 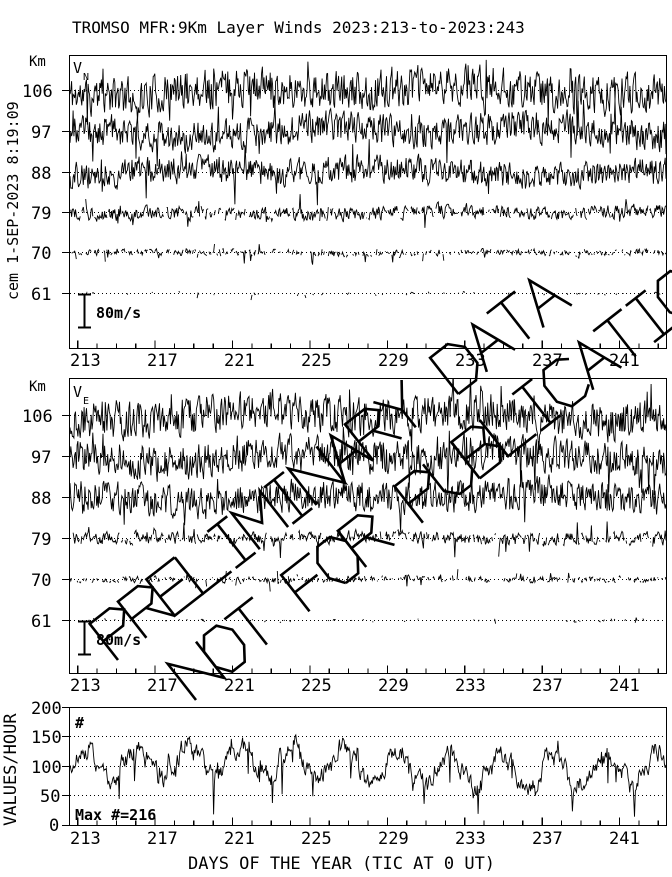 I want to click on vn-ytick-97: 97, so click(x=41, y=133).